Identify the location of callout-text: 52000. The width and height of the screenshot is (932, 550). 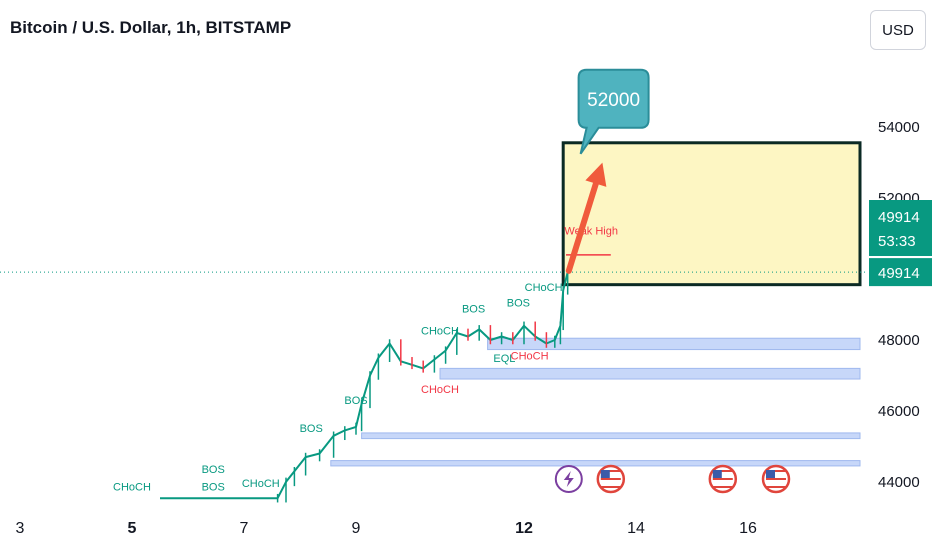
(613, 100).